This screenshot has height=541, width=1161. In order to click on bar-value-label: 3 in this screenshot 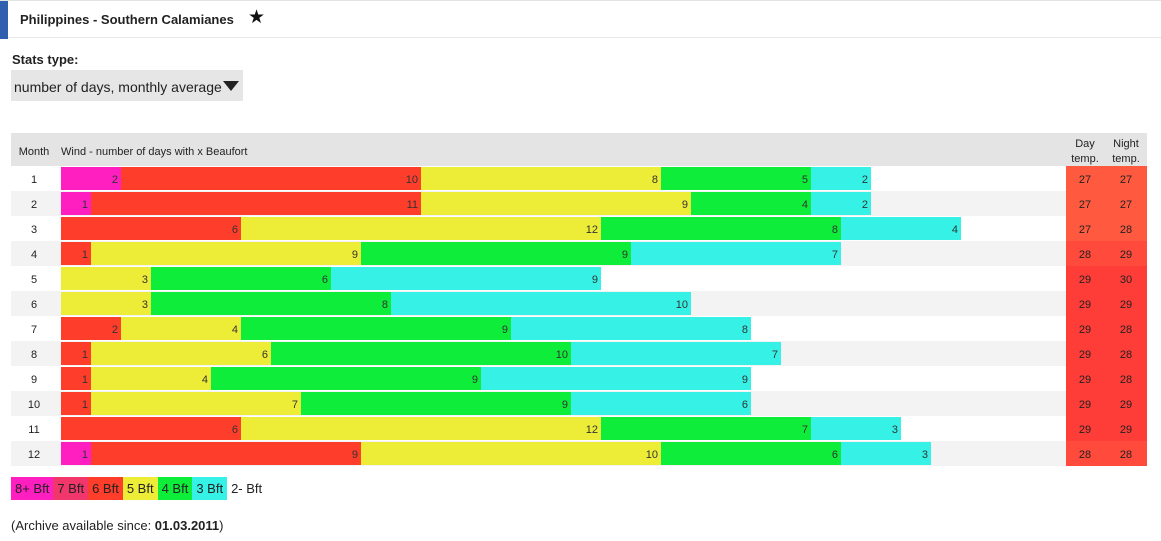, I will do `click(925, 455)`.